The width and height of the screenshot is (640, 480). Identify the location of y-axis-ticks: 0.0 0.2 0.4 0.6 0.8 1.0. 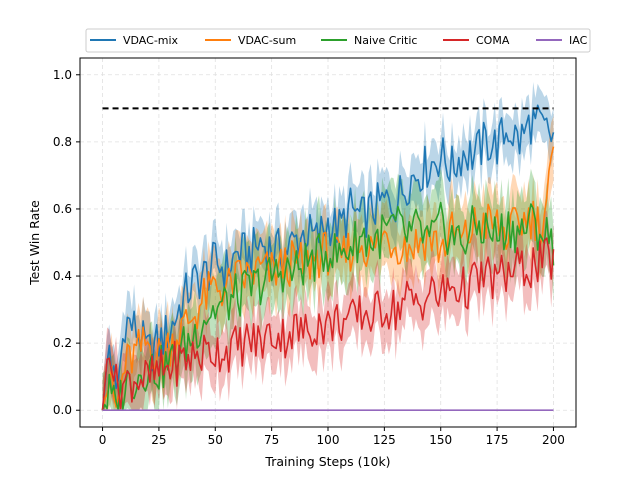
(66, 242).